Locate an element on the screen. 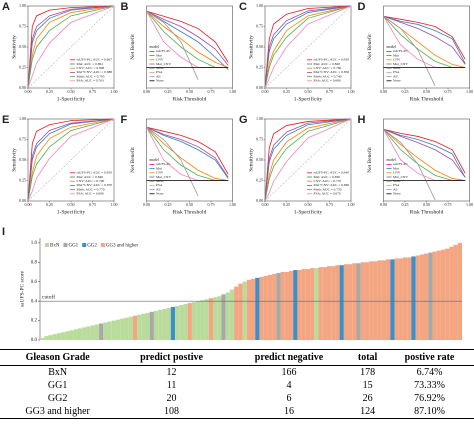 This screenshot has width=474, height=424. table-row: GG3 and higher 108 16 124 87.10% is located at coordinates (237, 412).